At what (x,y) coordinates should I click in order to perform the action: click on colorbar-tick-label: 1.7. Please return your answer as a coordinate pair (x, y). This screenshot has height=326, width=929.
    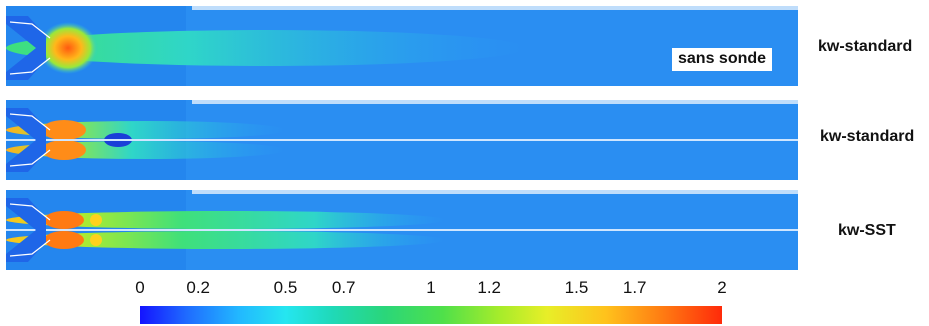
    Looking at the image, I should click on (634, 287).